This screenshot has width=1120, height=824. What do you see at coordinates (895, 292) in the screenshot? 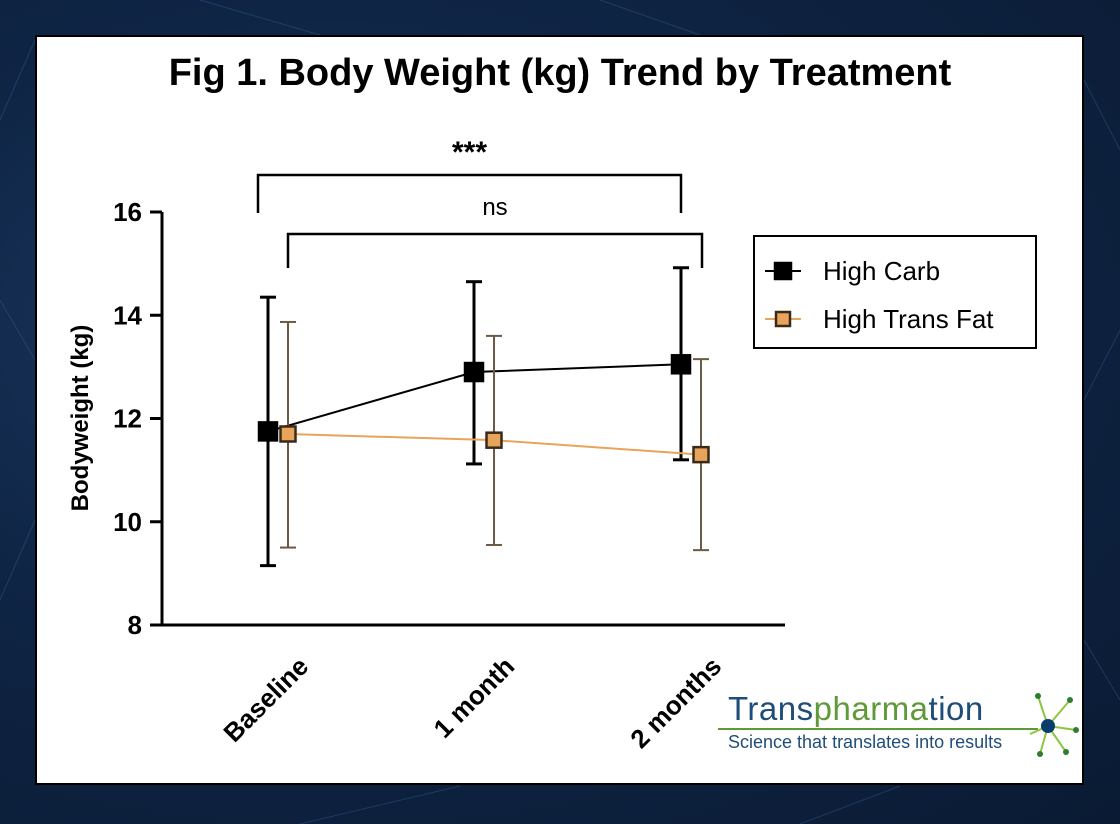
I see `legend-box` at bounding box center [895, 292].